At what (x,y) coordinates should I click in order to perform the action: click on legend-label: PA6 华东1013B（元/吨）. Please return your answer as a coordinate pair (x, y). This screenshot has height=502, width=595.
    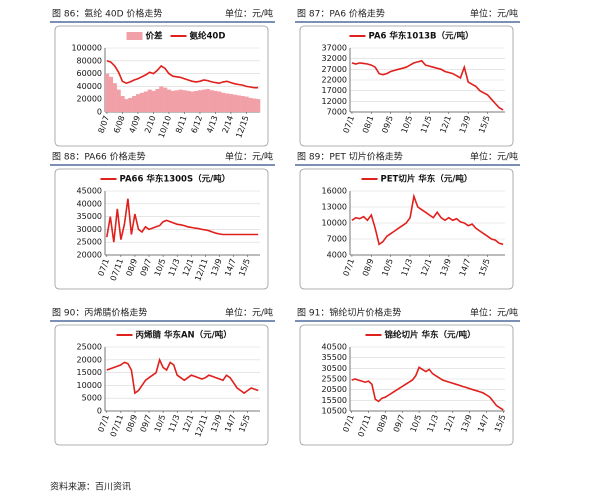
    Looking at the image, I should click on (421, 36).